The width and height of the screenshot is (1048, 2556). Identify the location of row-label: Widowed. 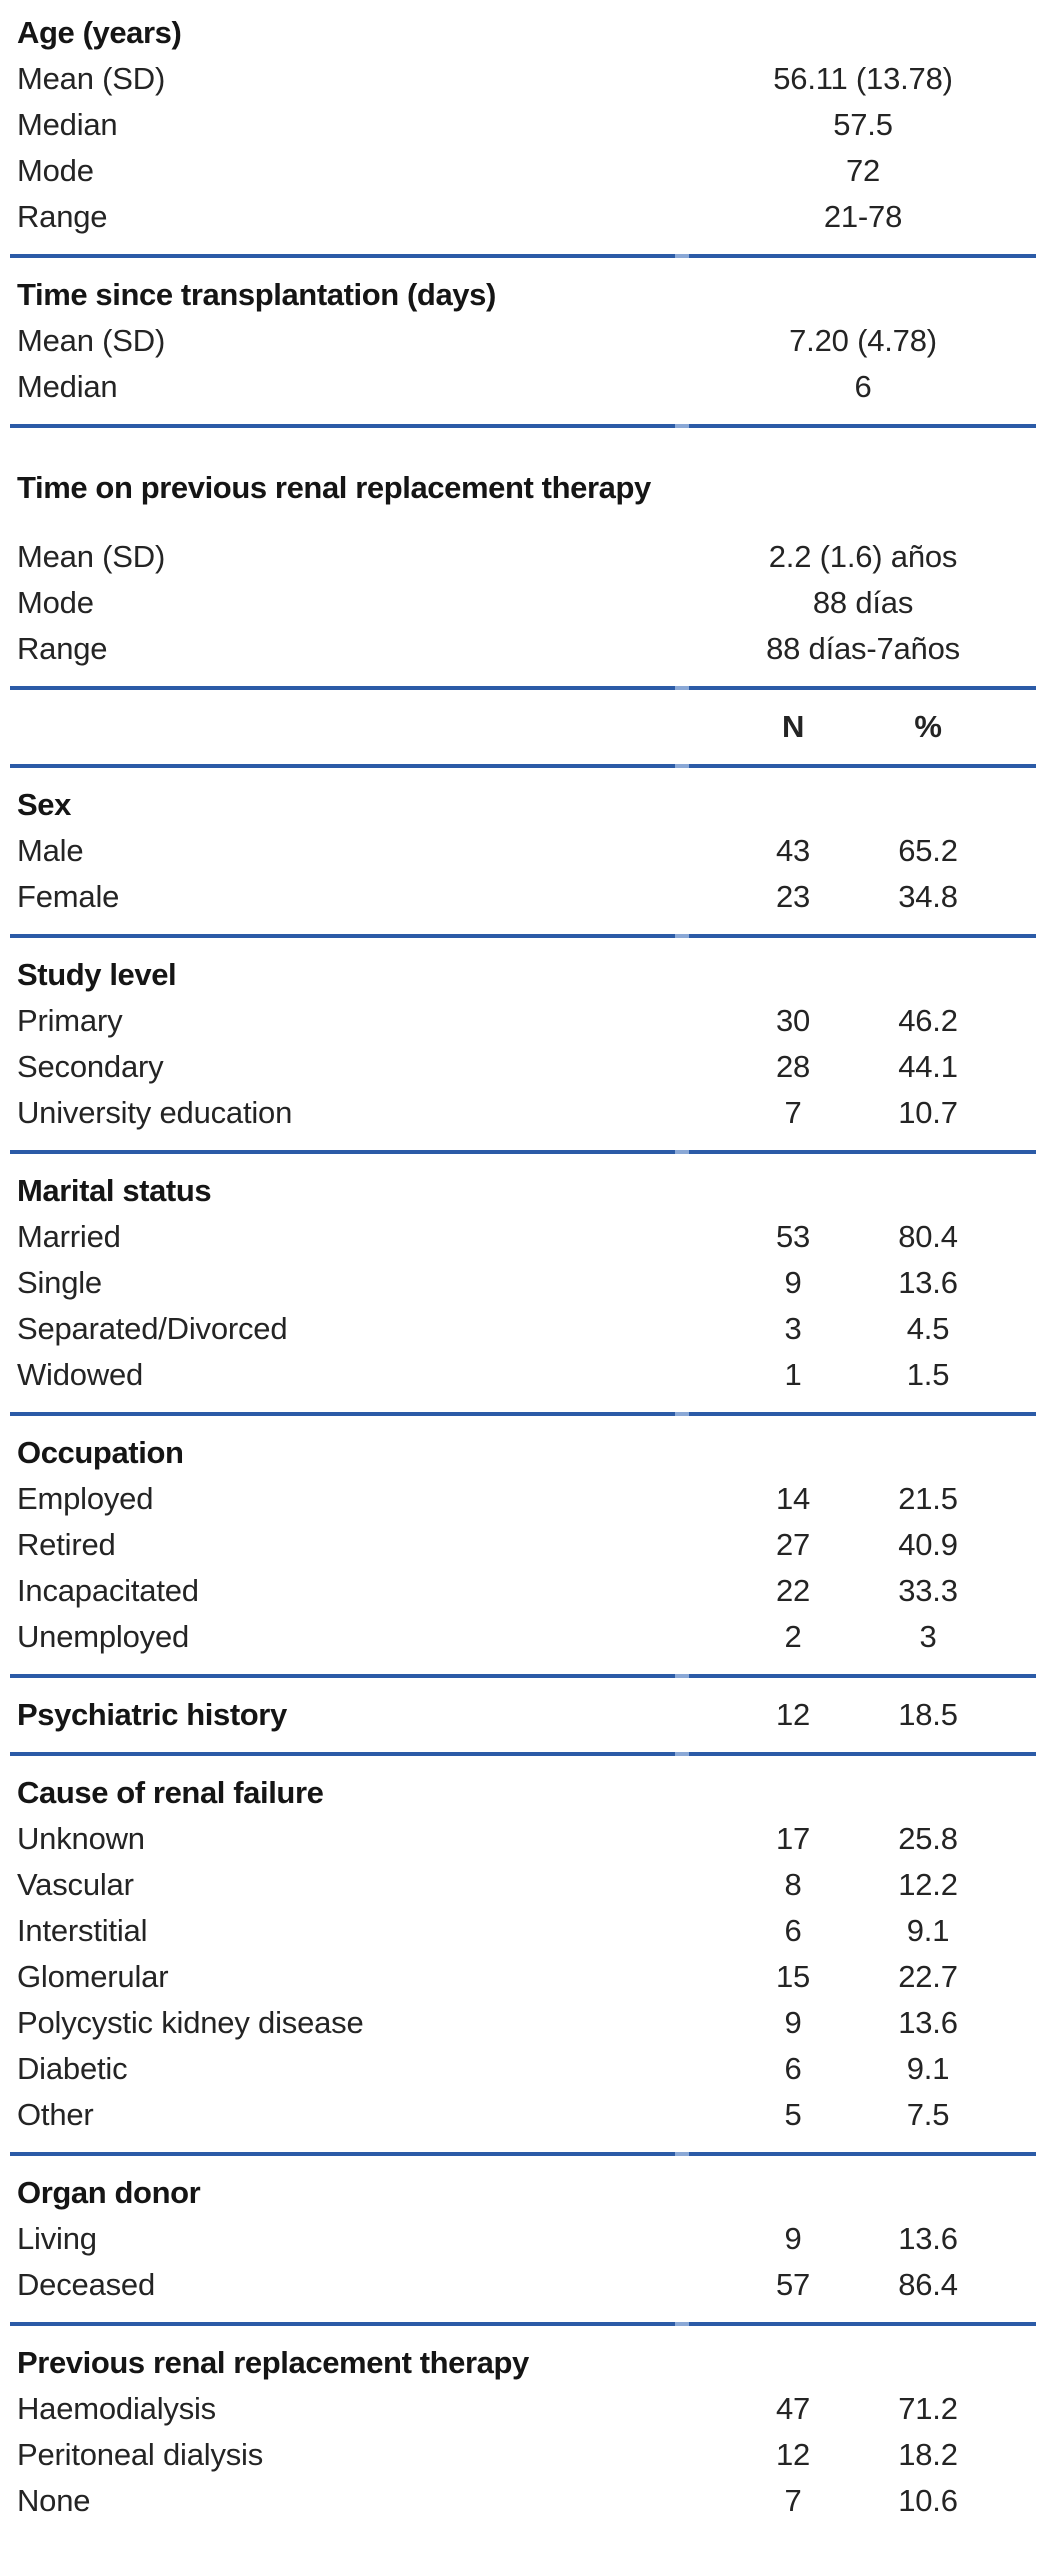
(80, 1374).